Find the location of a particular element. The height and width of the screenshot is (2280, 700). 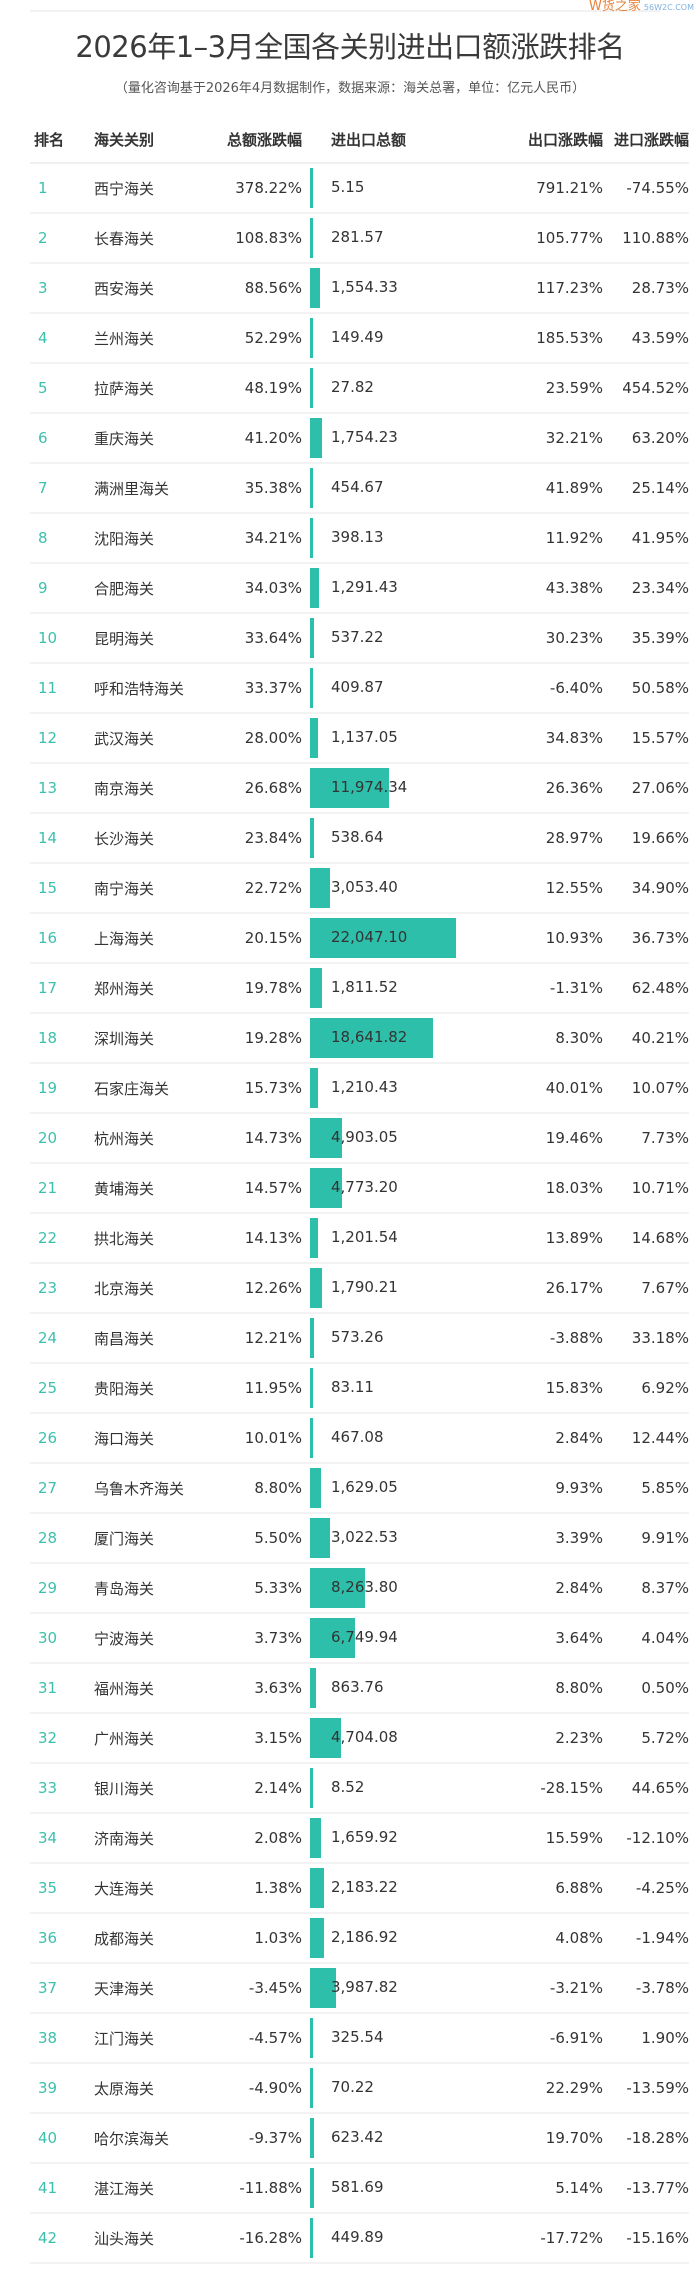

rank: 7 is located at coordinates (62, 488).